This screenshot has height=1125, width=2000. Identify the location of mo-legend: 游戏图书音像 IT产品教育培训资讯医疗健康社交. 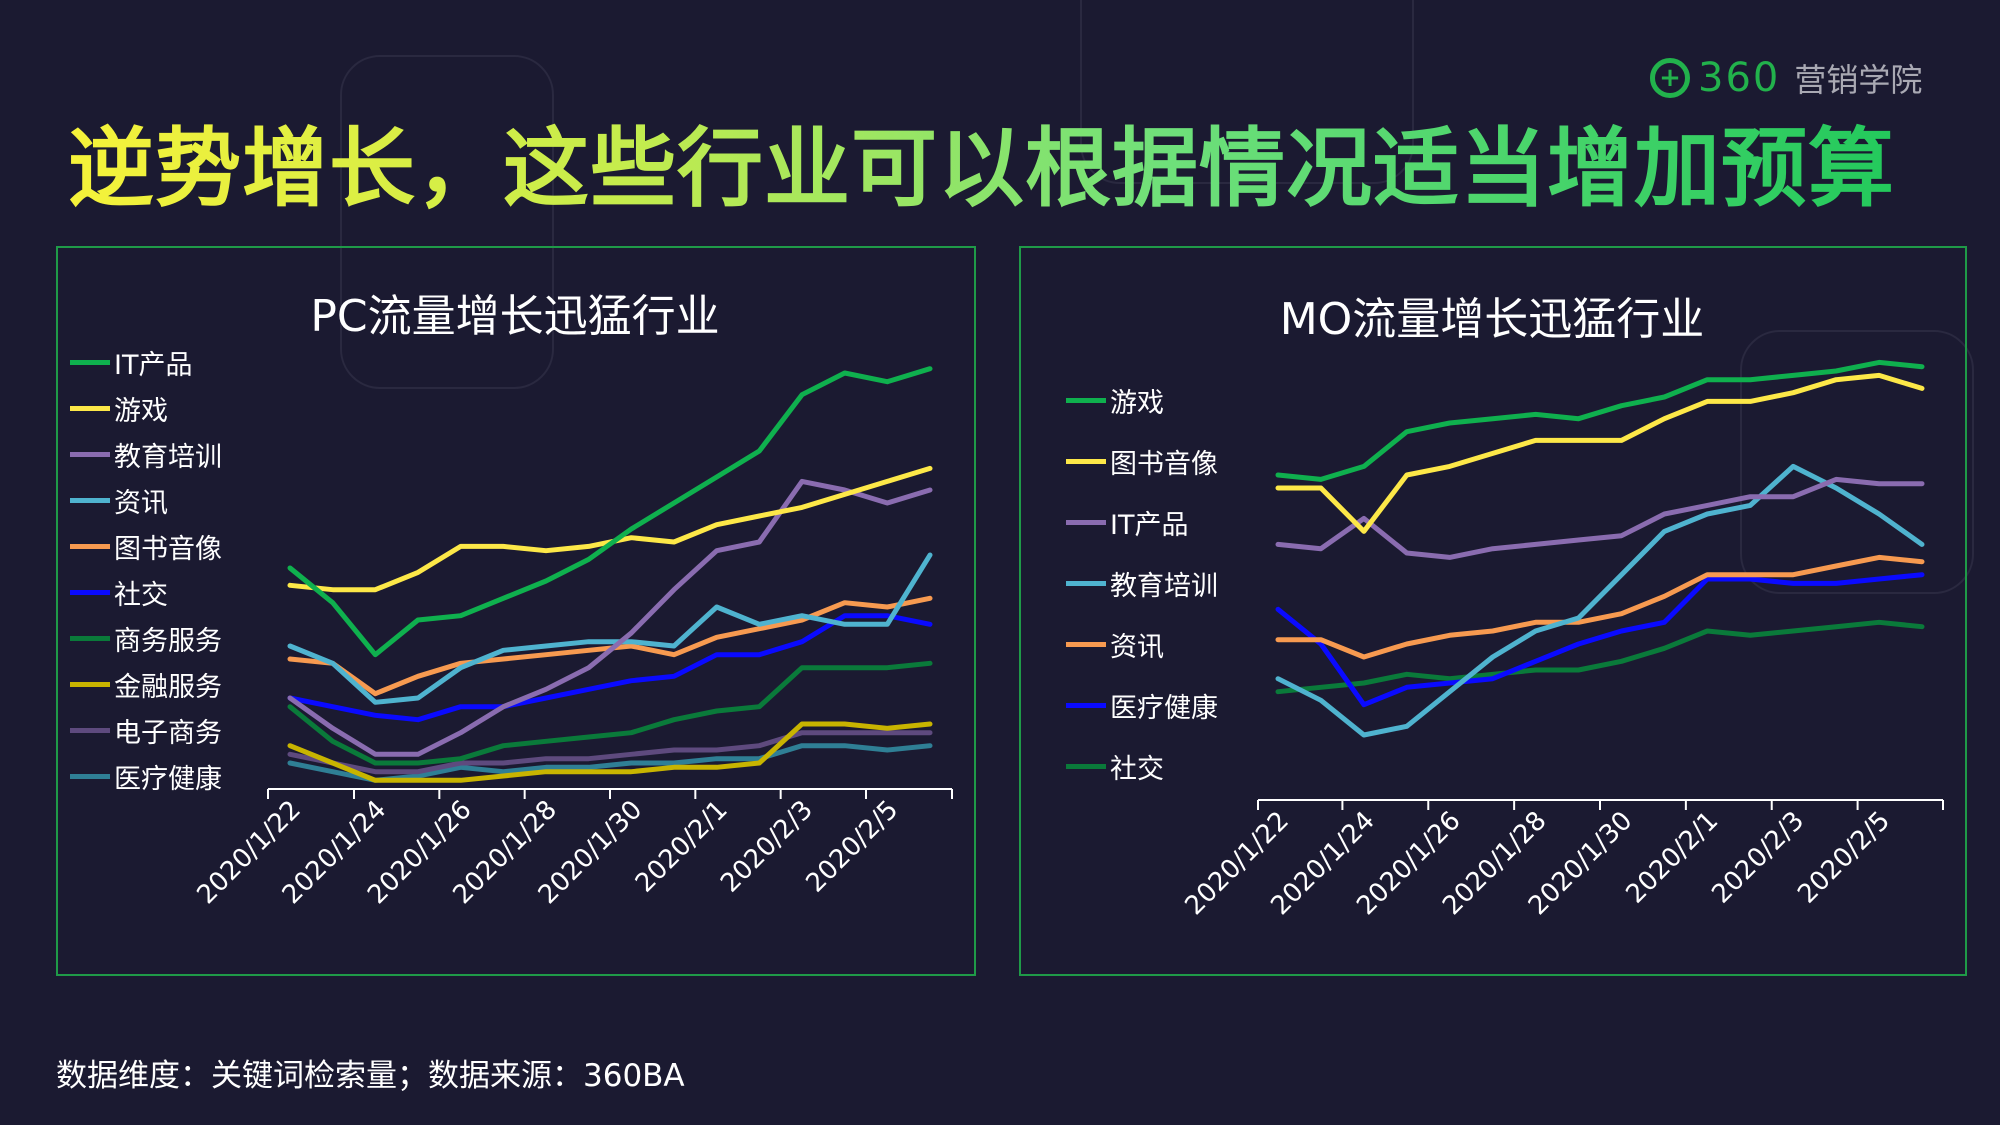
(1142, 583).